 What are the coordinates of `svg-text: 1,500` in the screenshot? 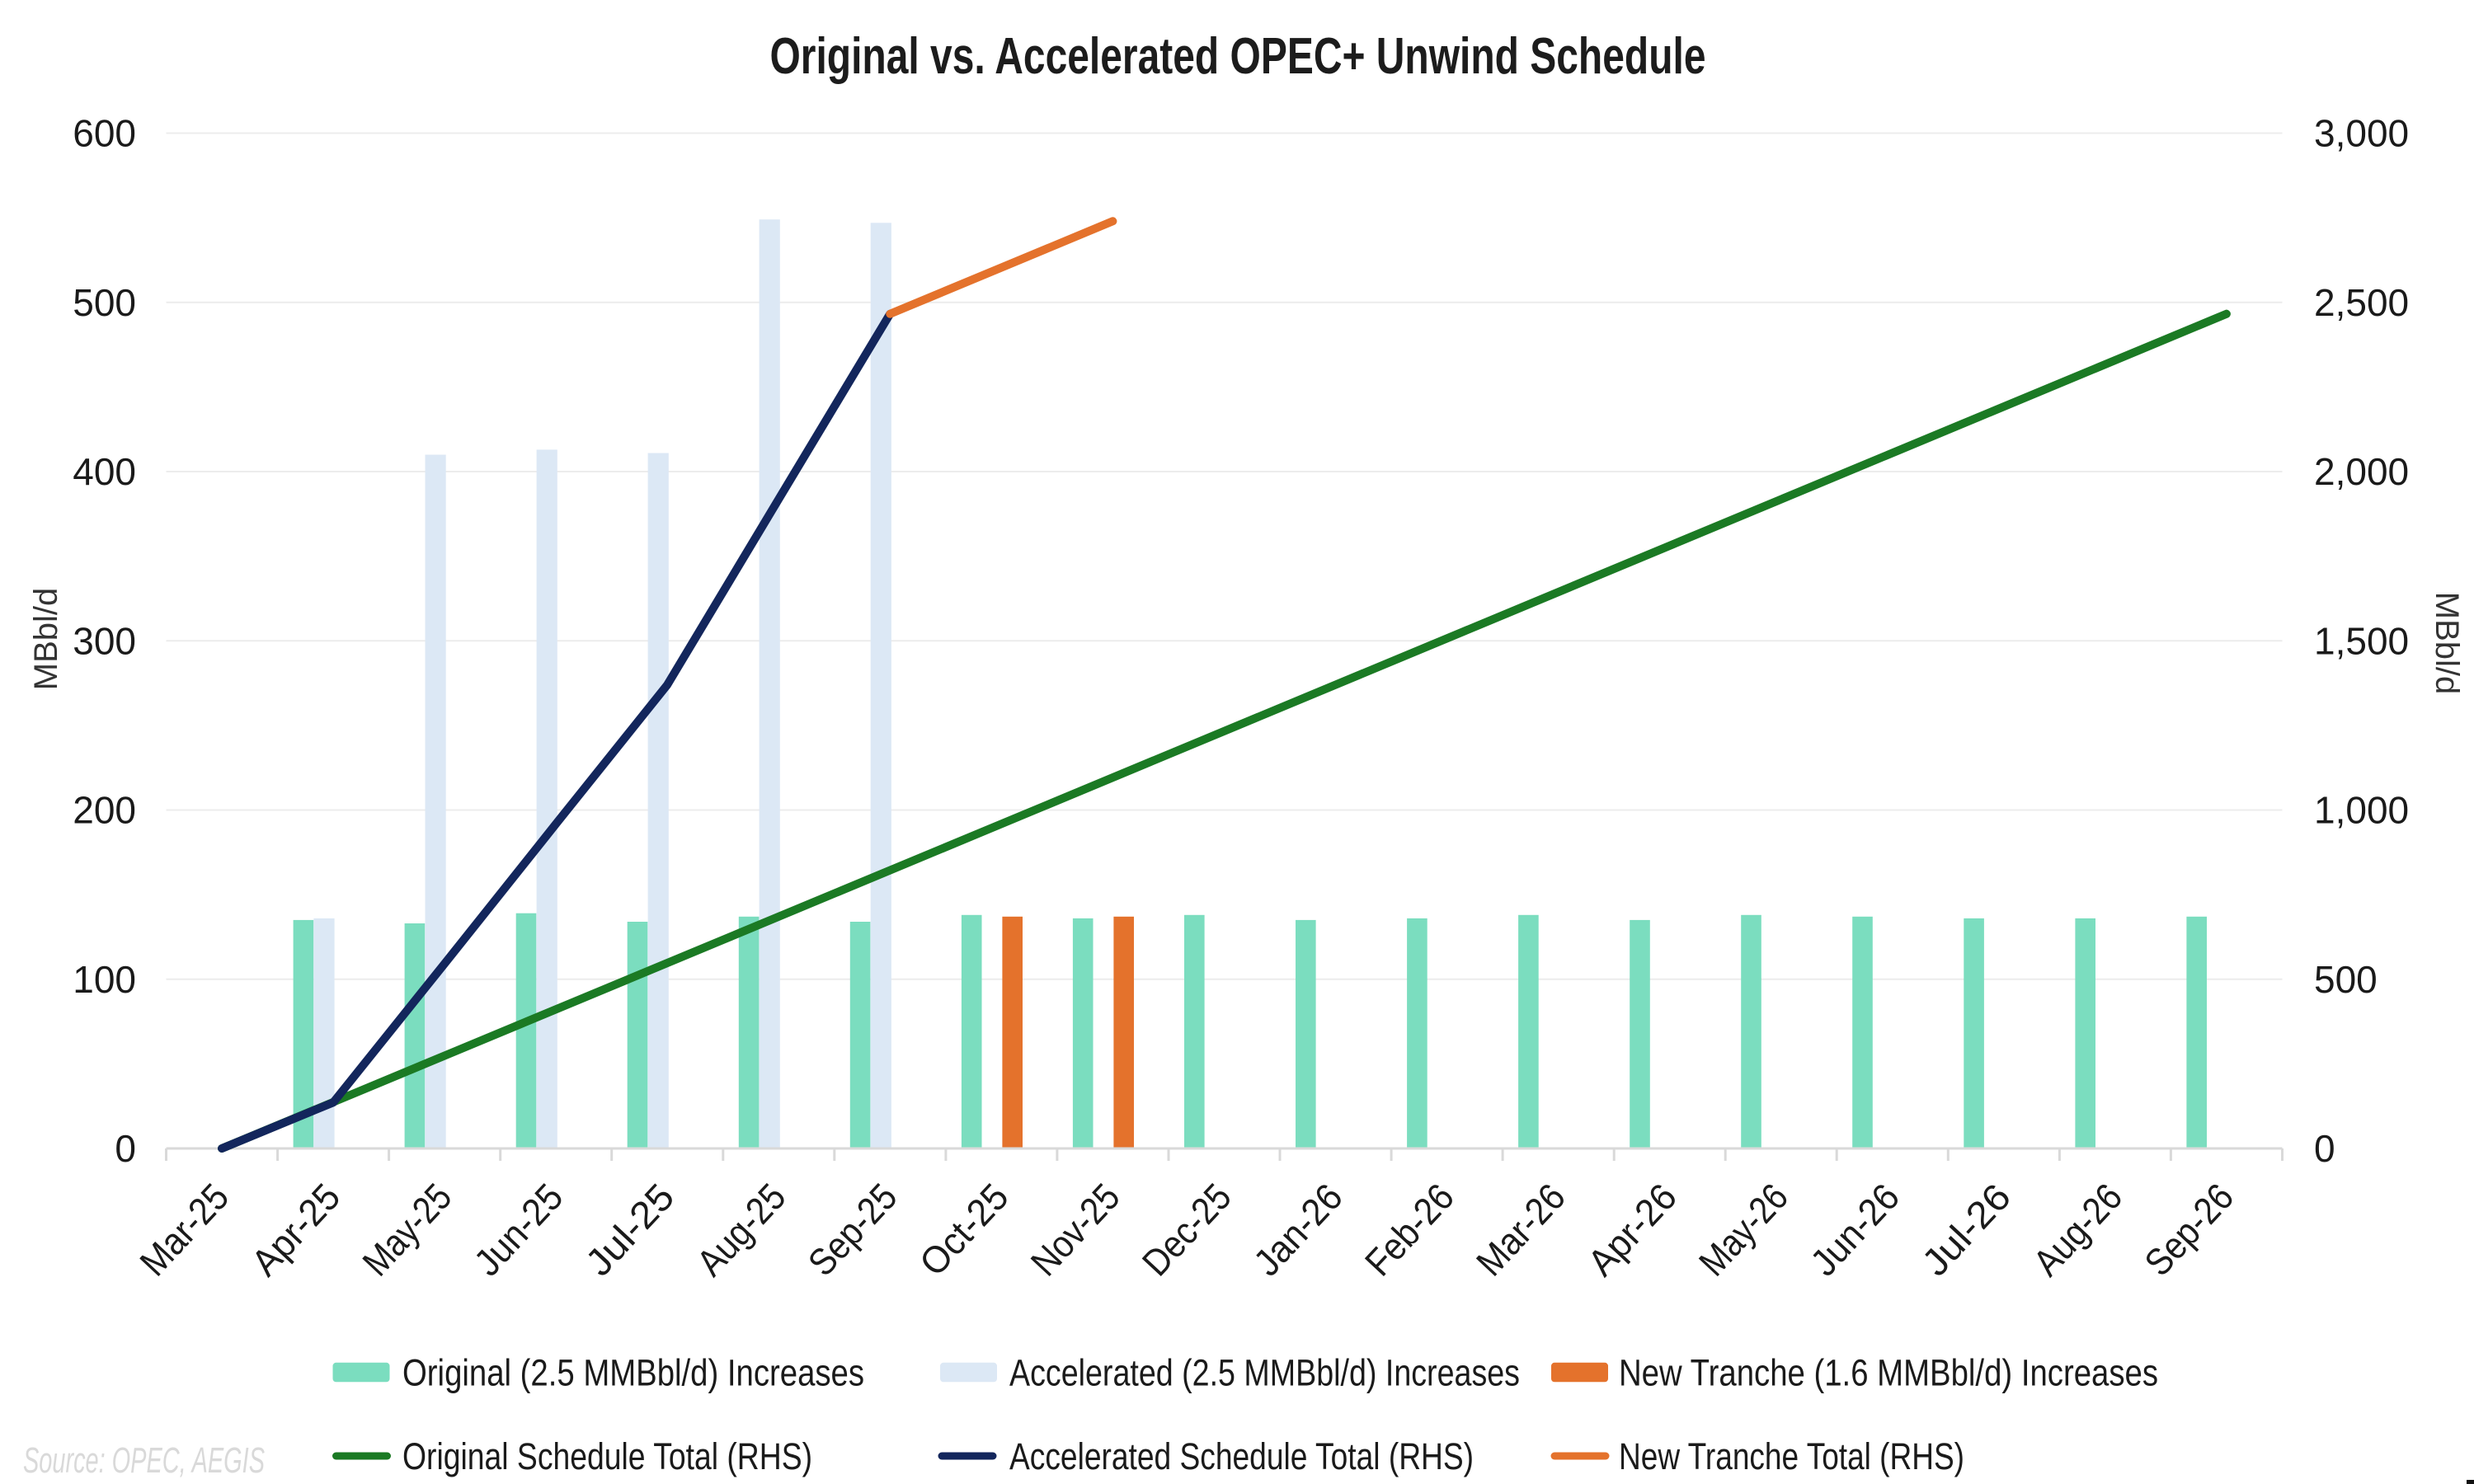 It's located at (2361, 640).